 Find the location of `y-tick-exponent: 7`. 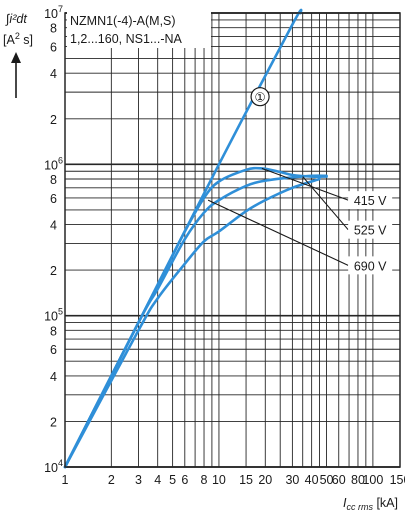

y-tick-exponent: 7 is located at coordinates (60, 9).